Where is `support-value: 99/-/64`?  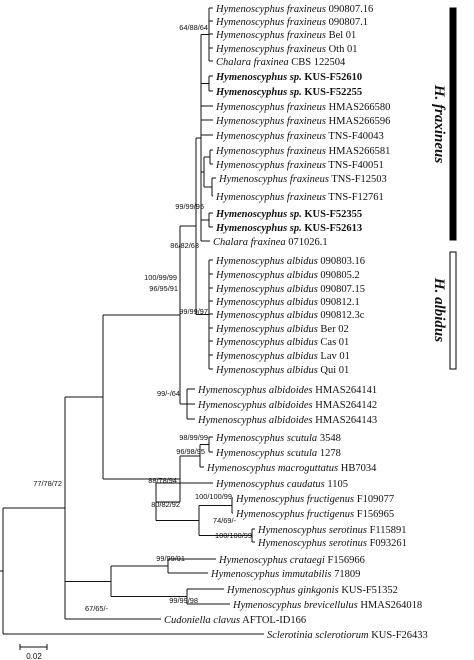 support-value: 99/-/64 is located at coordinates (168, 393).